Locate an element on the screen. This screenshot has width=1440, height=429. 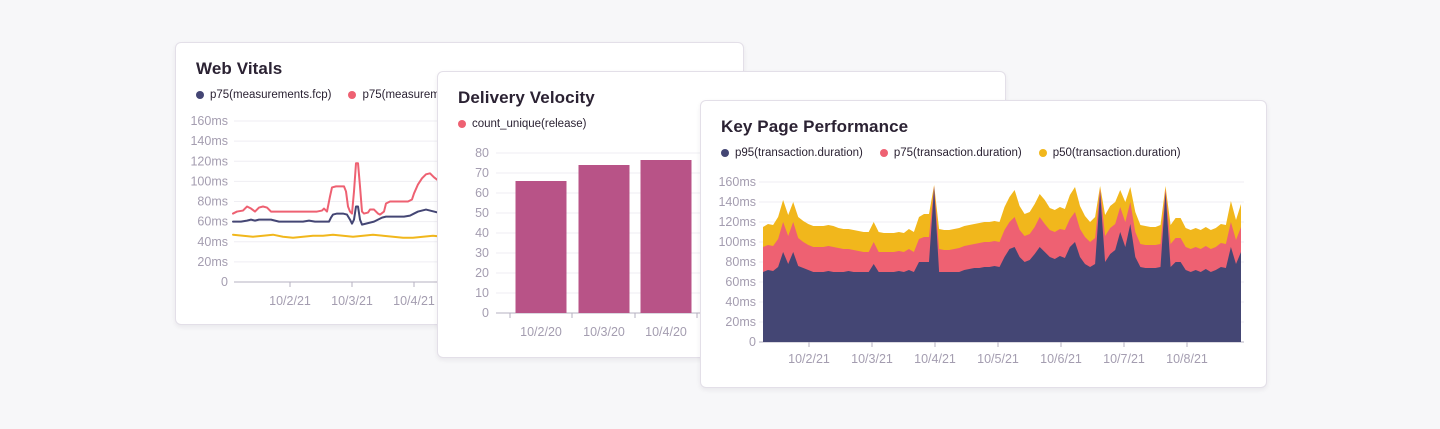
legend-item: count_unique(release) is located at coordinates (522, 124).